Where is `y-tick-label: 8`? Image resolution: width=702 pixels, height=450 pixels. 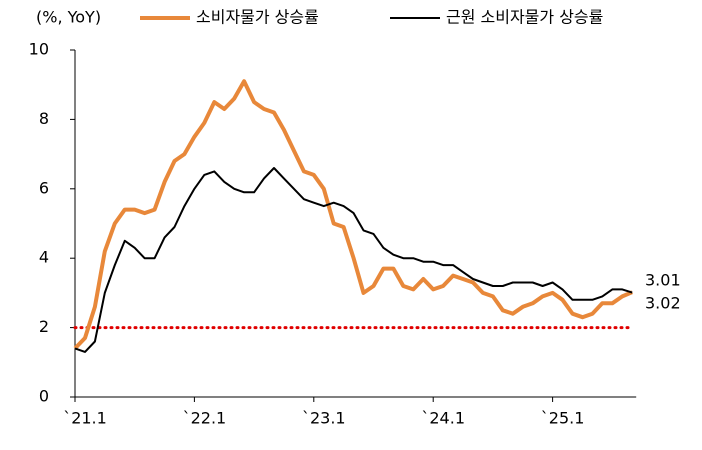 y-tick-label: 8 is located at coordinates (44, 118).